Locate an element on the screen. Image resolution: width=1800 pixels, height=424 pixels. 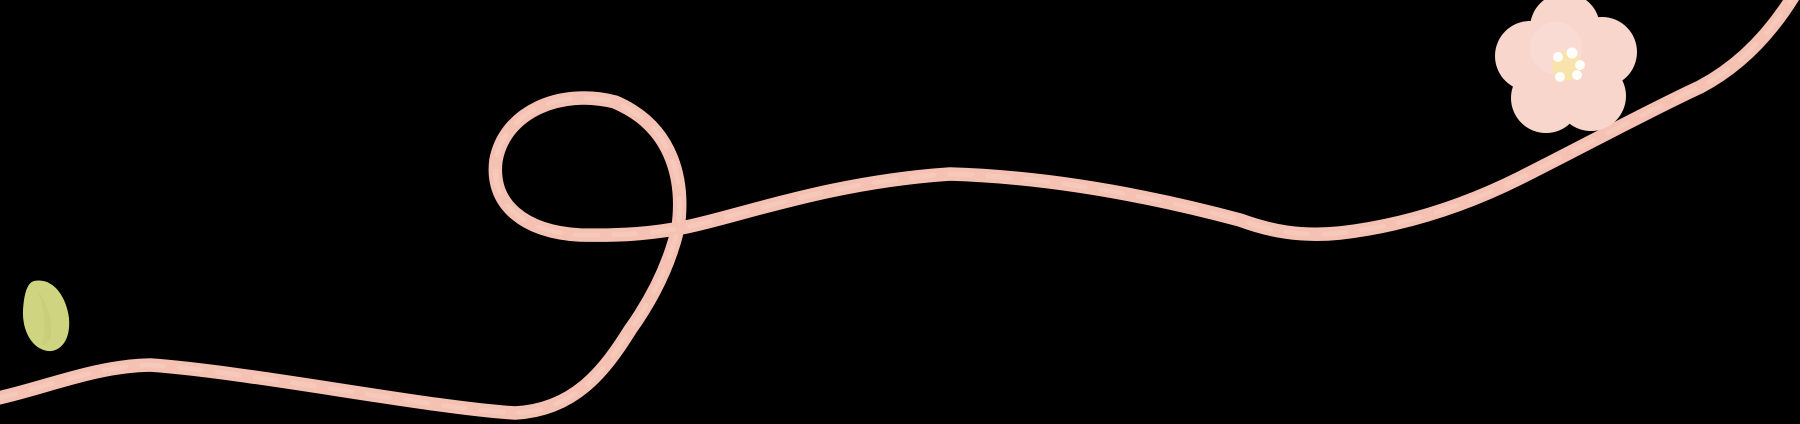
cherry-blossom-flower is located at coordinates (1566, 66).